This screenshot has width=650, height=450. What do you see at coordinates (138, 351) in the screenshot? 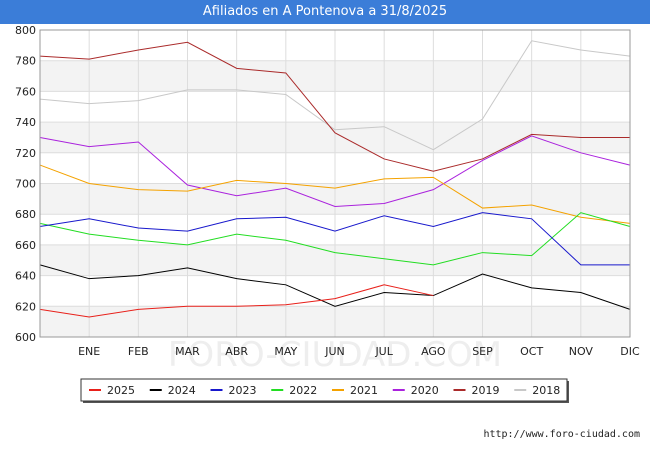
I see `x-tick-label: FEB` at bounding box center [138, 351].